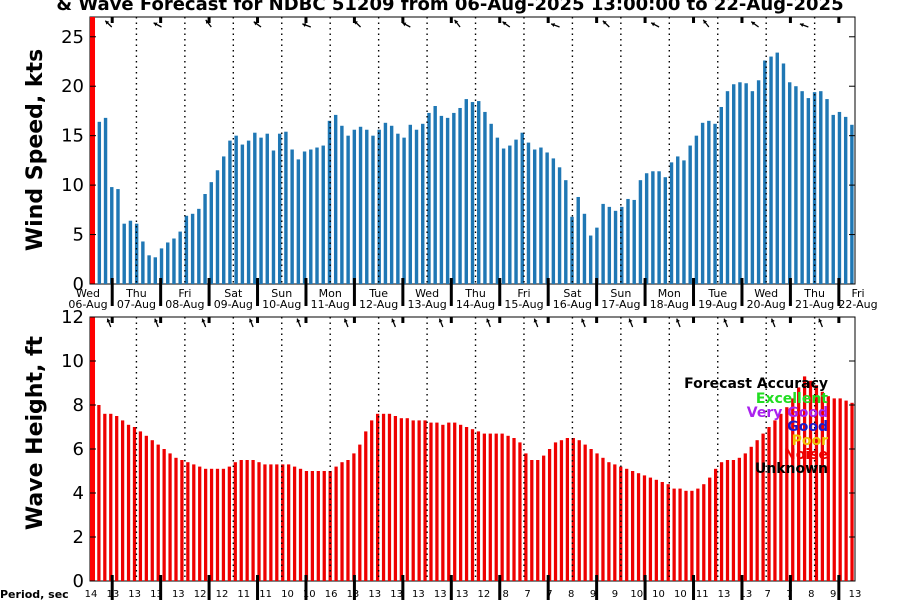  Describe the element at coordinates (506, 594) in the screenshot. I see `period-value: 8` at that location.